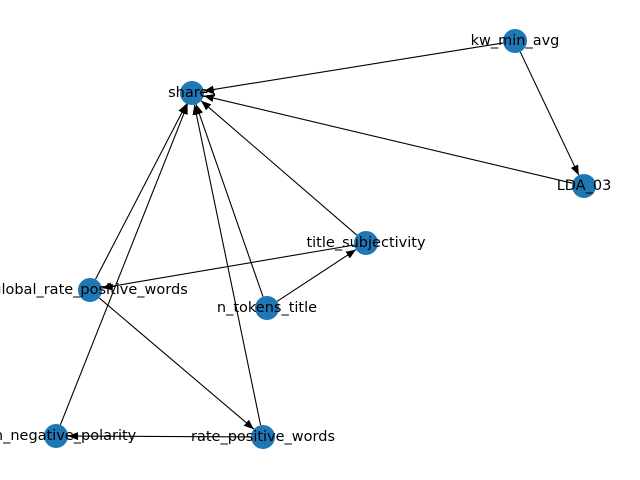 This screenshot has width=640, height=480. I want to click on node-kw_min_avg, so click(515, 41).